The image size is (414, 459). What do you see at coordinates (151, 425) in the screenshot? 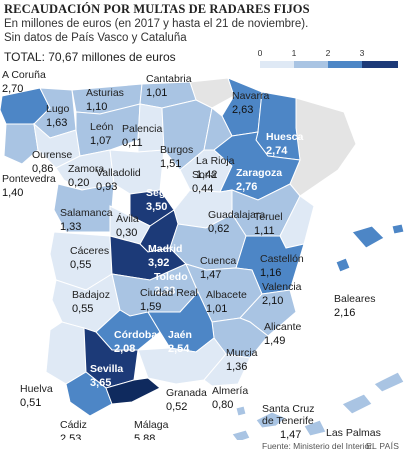
I see `province-name-malaga: Málaga` at bounding box center [151, 425].